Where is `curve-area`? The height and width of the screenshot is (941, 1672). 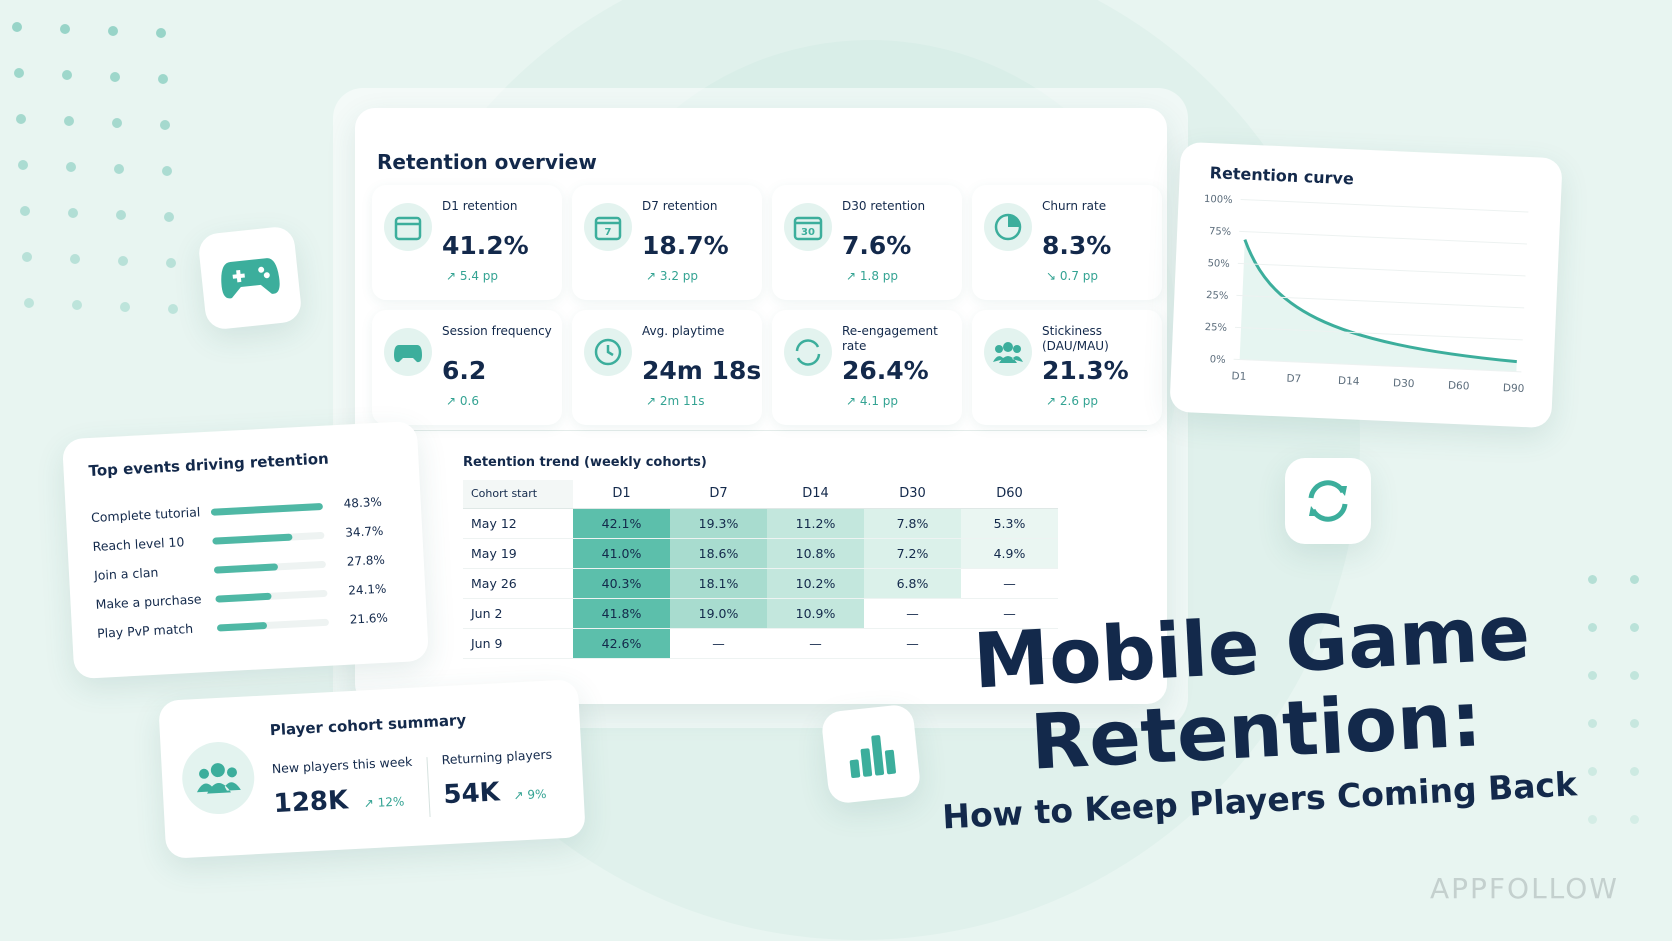 curve-area is located at coordinates (1378, 305).